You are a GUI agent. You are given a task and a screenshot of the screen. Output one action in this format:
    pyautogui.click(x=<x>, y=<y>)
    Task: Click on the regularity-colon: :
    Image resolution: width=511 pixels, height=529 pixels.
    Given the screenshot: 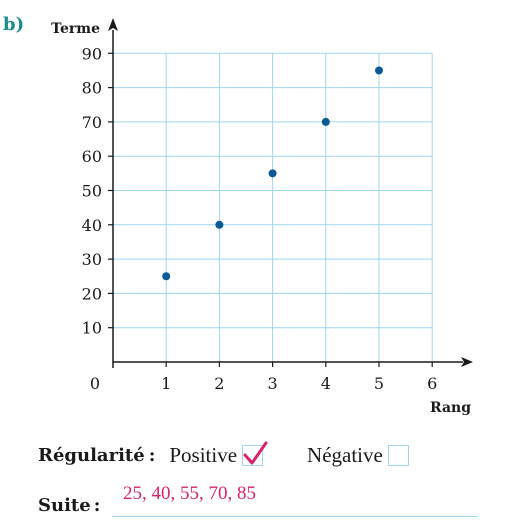 What is the action you would take?
    pyautogui.click(x=152, y=455)
    